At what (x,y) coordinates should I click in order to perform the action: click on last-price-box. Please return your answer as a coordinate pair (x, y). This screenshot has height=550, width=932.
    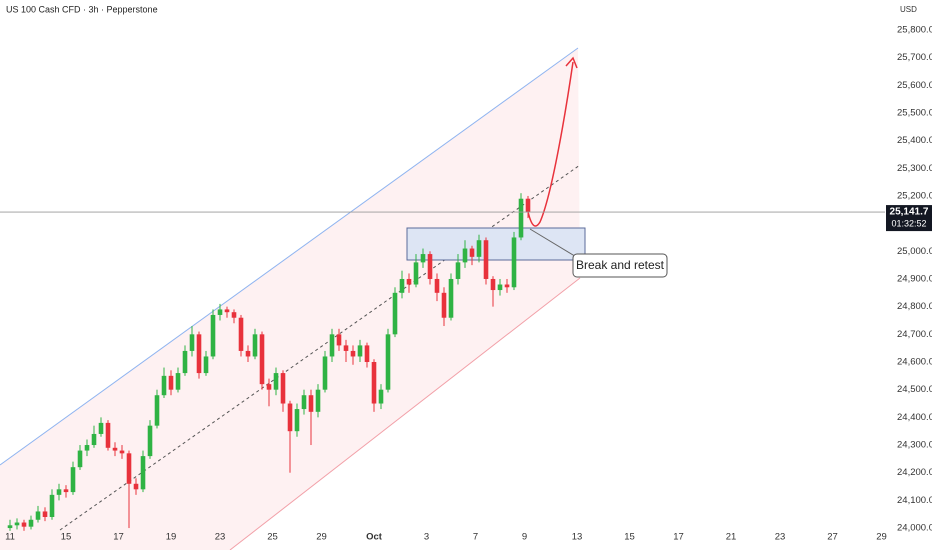
    Looking at the image, I should click on (909, 218).